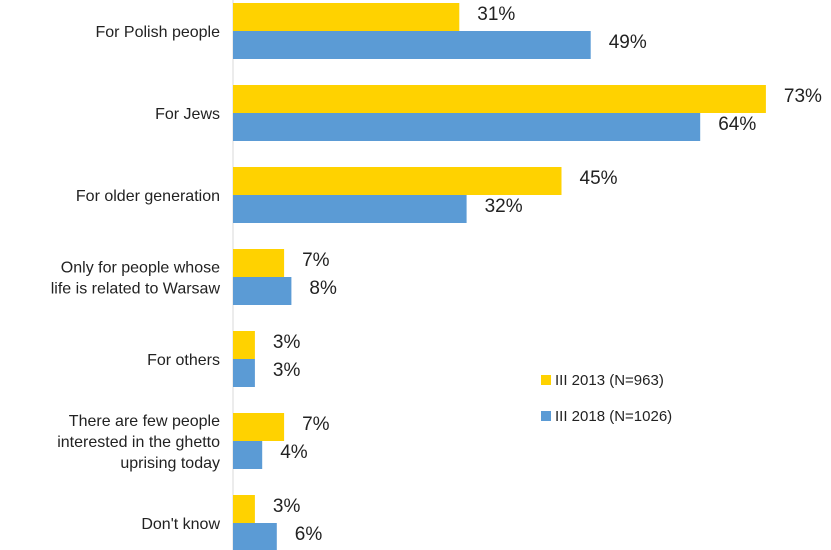  What do you see at coordinates (157, 32) in the screenshot?
I see `category-label: For Polish people` at bounding box center [157, 32].